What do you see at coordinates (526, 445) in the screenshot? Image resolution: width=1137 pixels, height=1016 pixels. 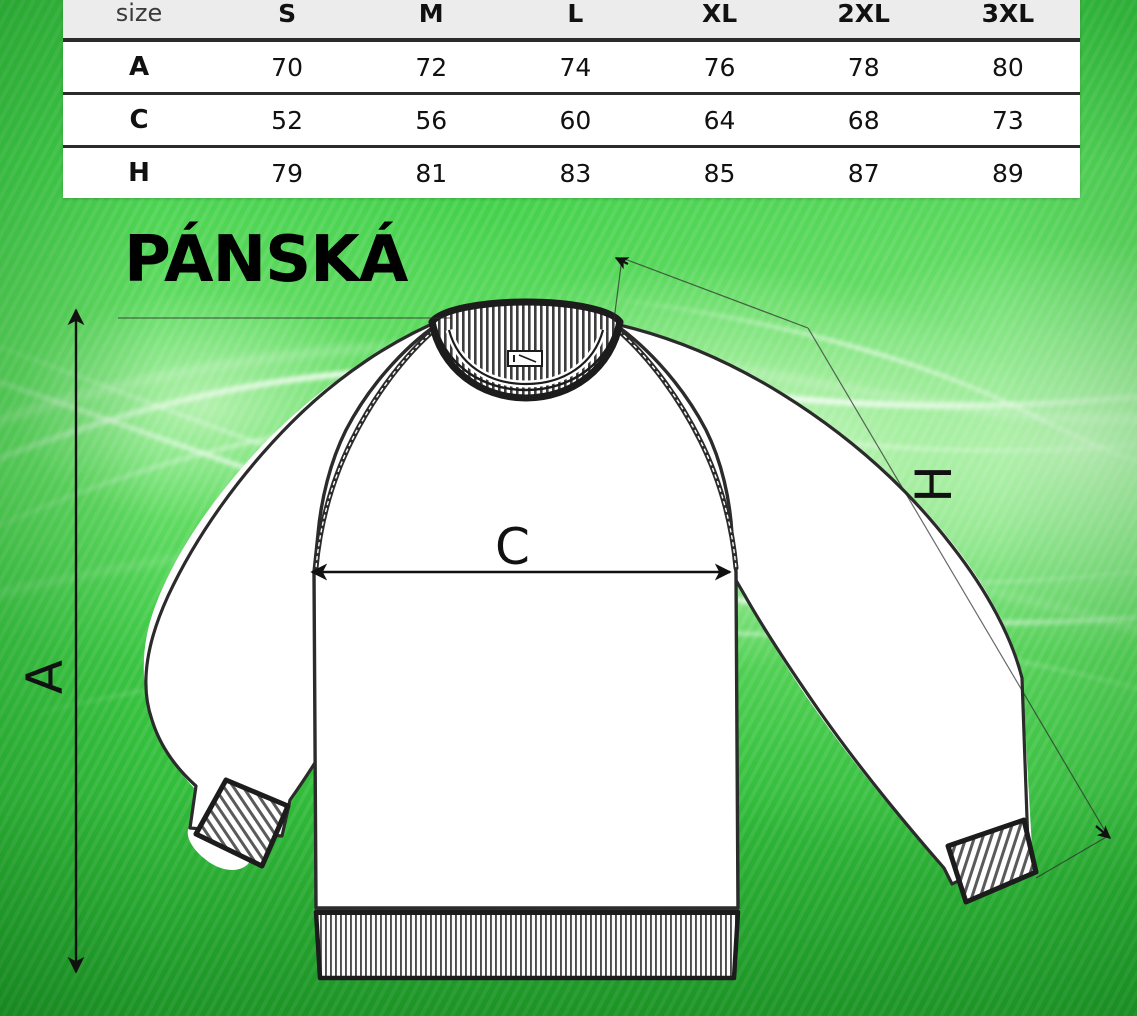 I see `raglan-seams` at bounding box center [526, 445].